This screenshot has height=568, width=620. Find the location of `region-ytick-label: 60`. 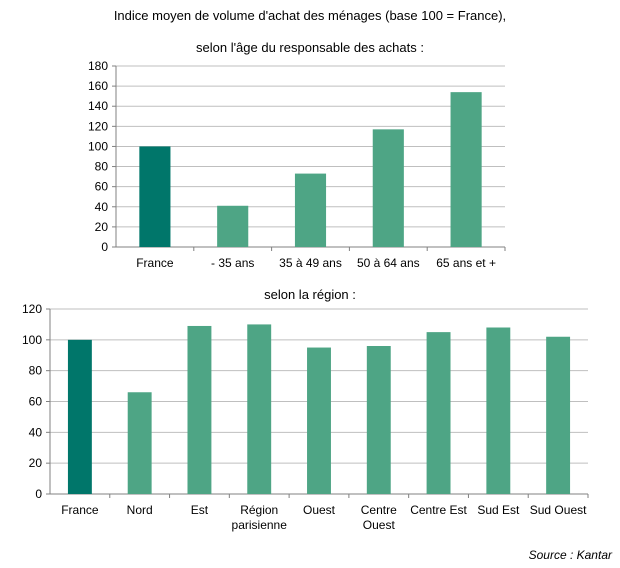

region-ytick-label: 60 is located at coordinates (36, 402).